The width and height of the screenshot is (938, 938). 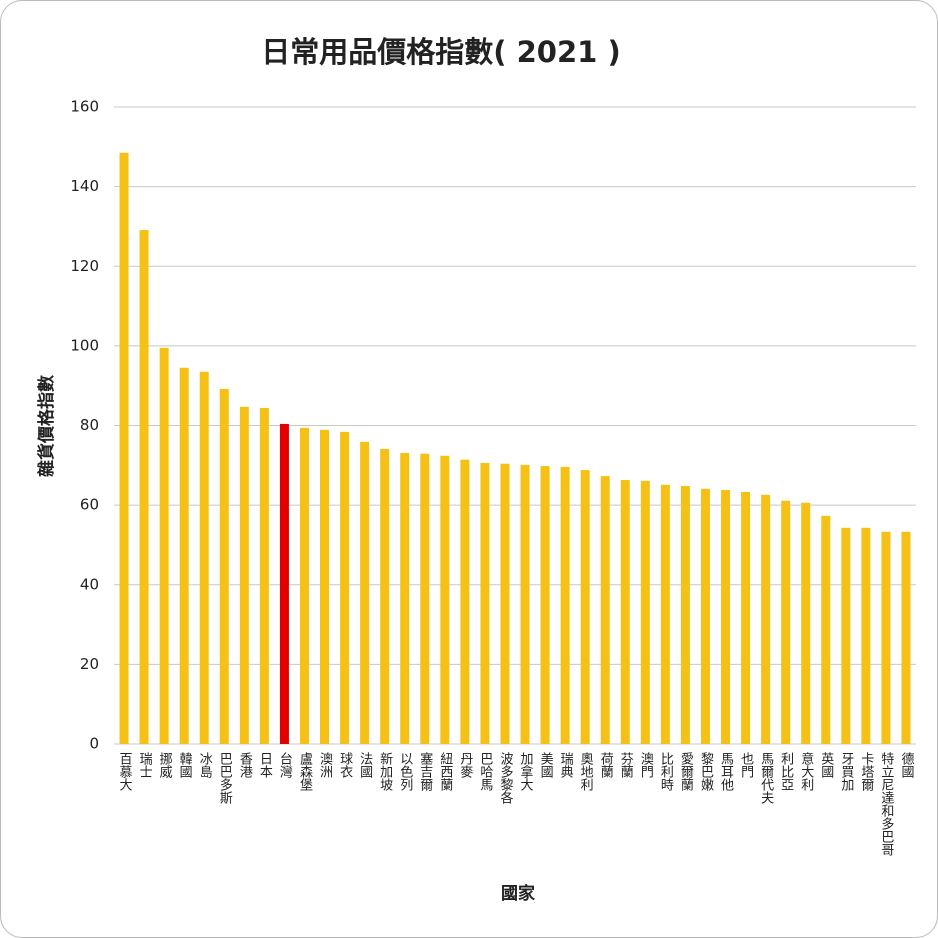 I want to click on x-tick-label: 巴巴多斯, so click(x=225, y=778).